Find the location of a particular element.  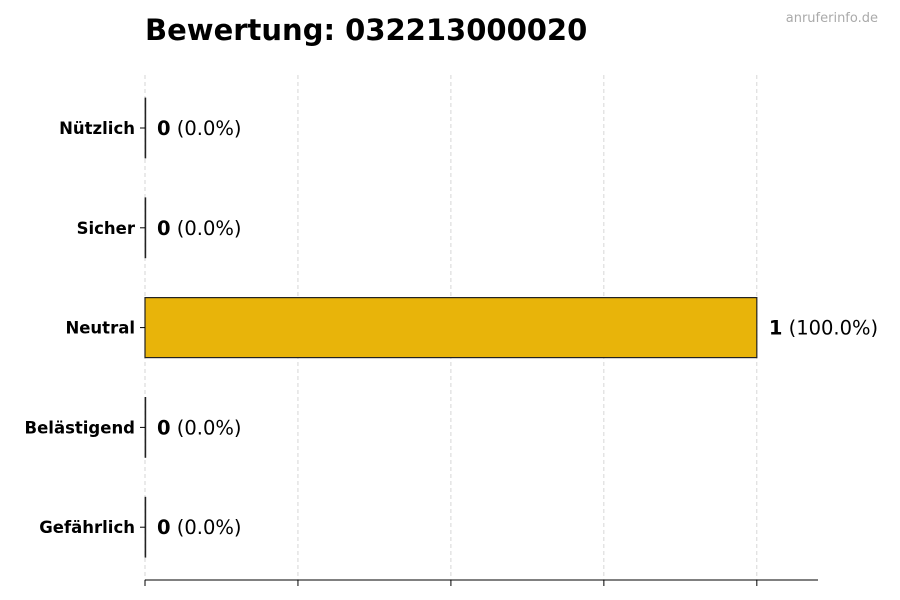

data-label-count: 1 is located at coordinates (776, 328).